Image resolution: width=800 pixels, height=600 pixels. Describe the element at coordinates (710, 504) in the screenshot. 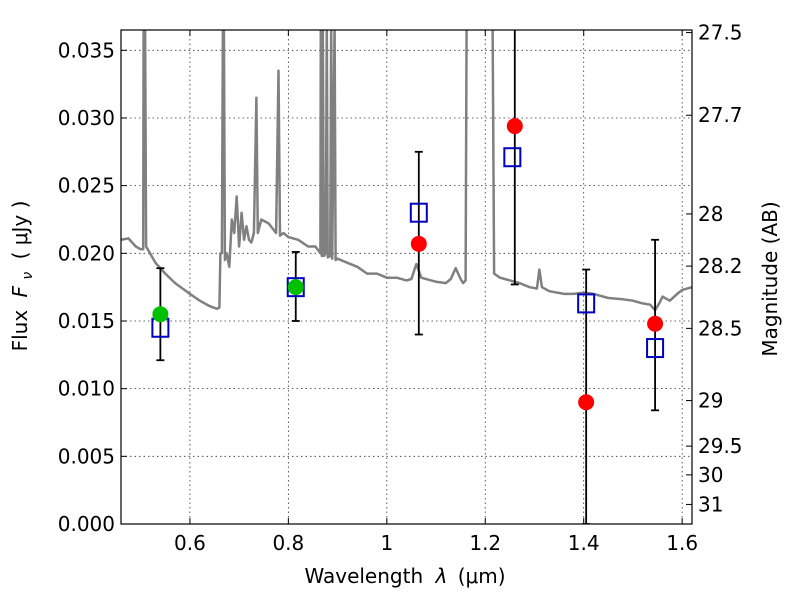

I see `mag-tick-label: 31` at that location.